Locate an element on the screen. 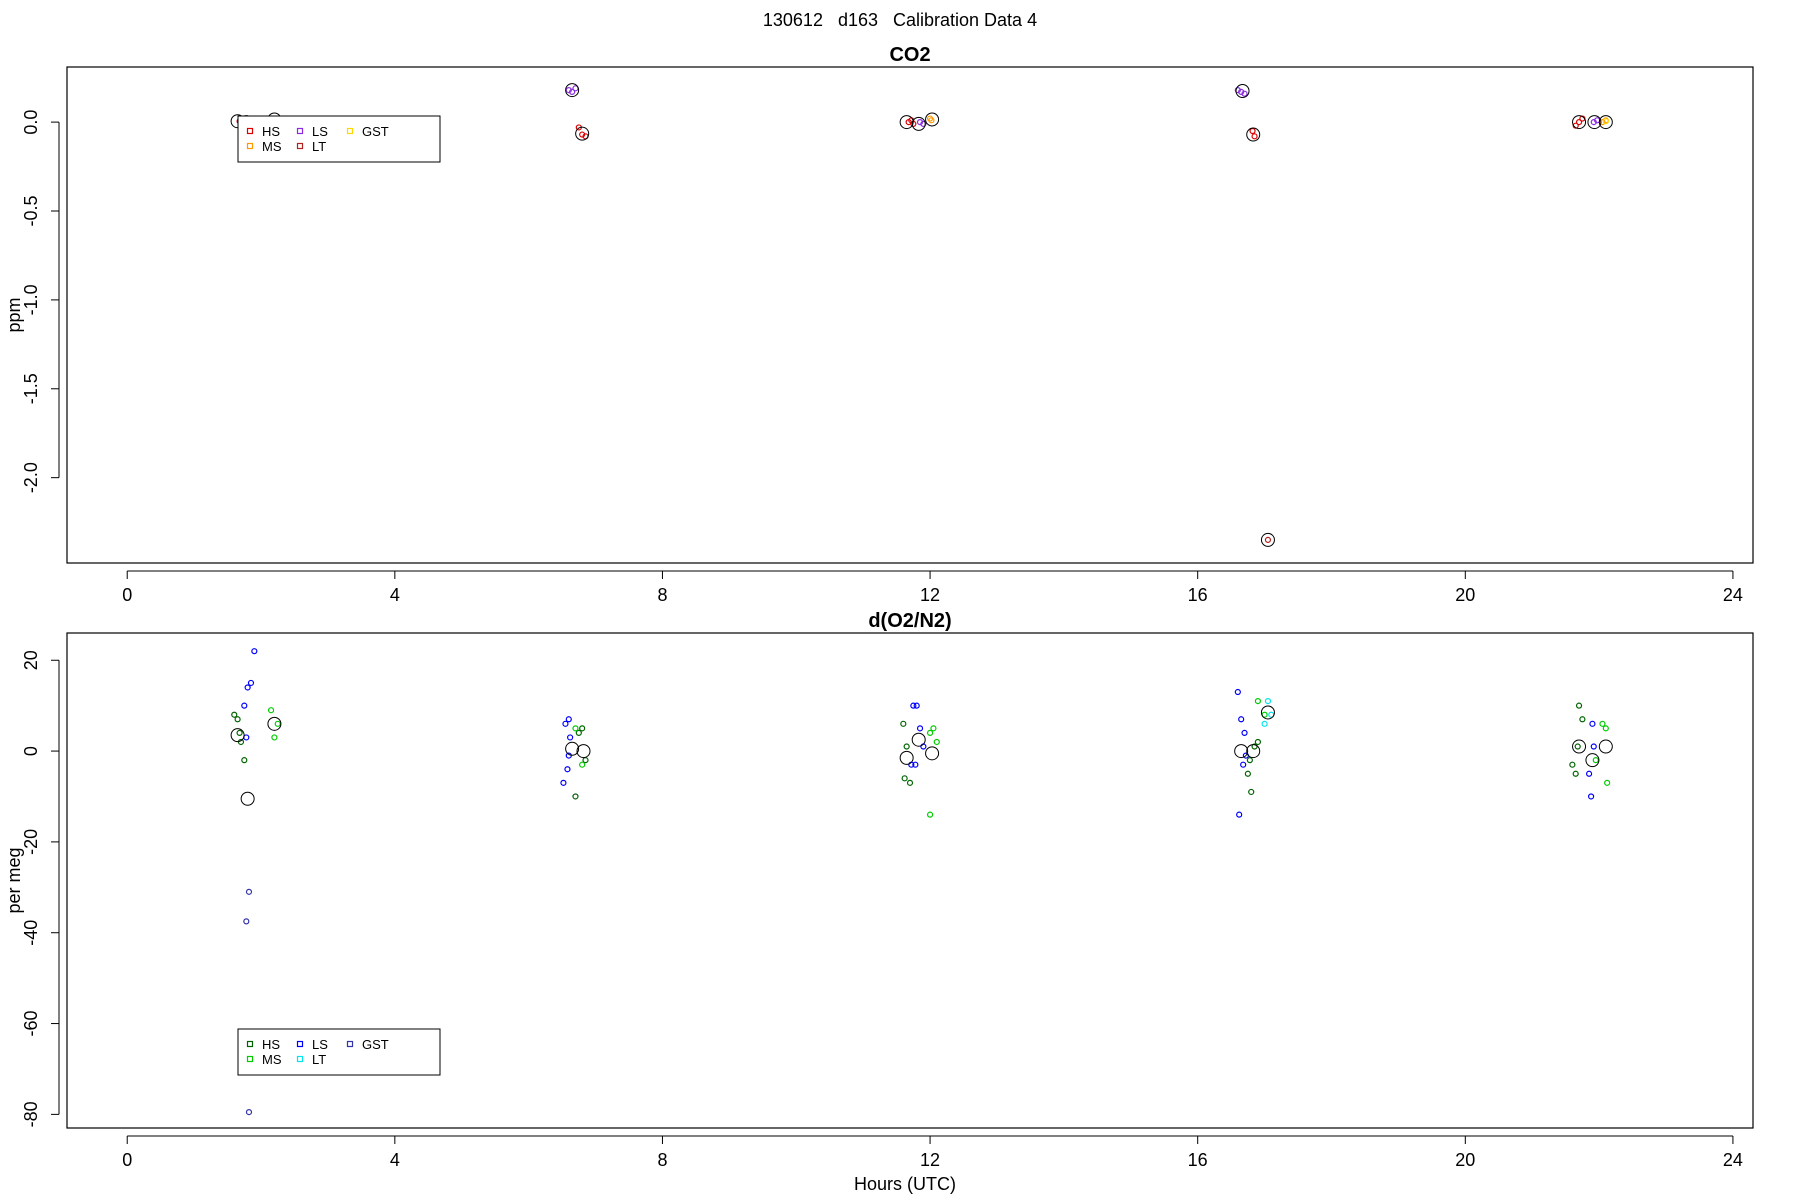 The width and height of the screenshot is (1800, 1200). y-tick-label: 20 is located at coordinates (31, 660).